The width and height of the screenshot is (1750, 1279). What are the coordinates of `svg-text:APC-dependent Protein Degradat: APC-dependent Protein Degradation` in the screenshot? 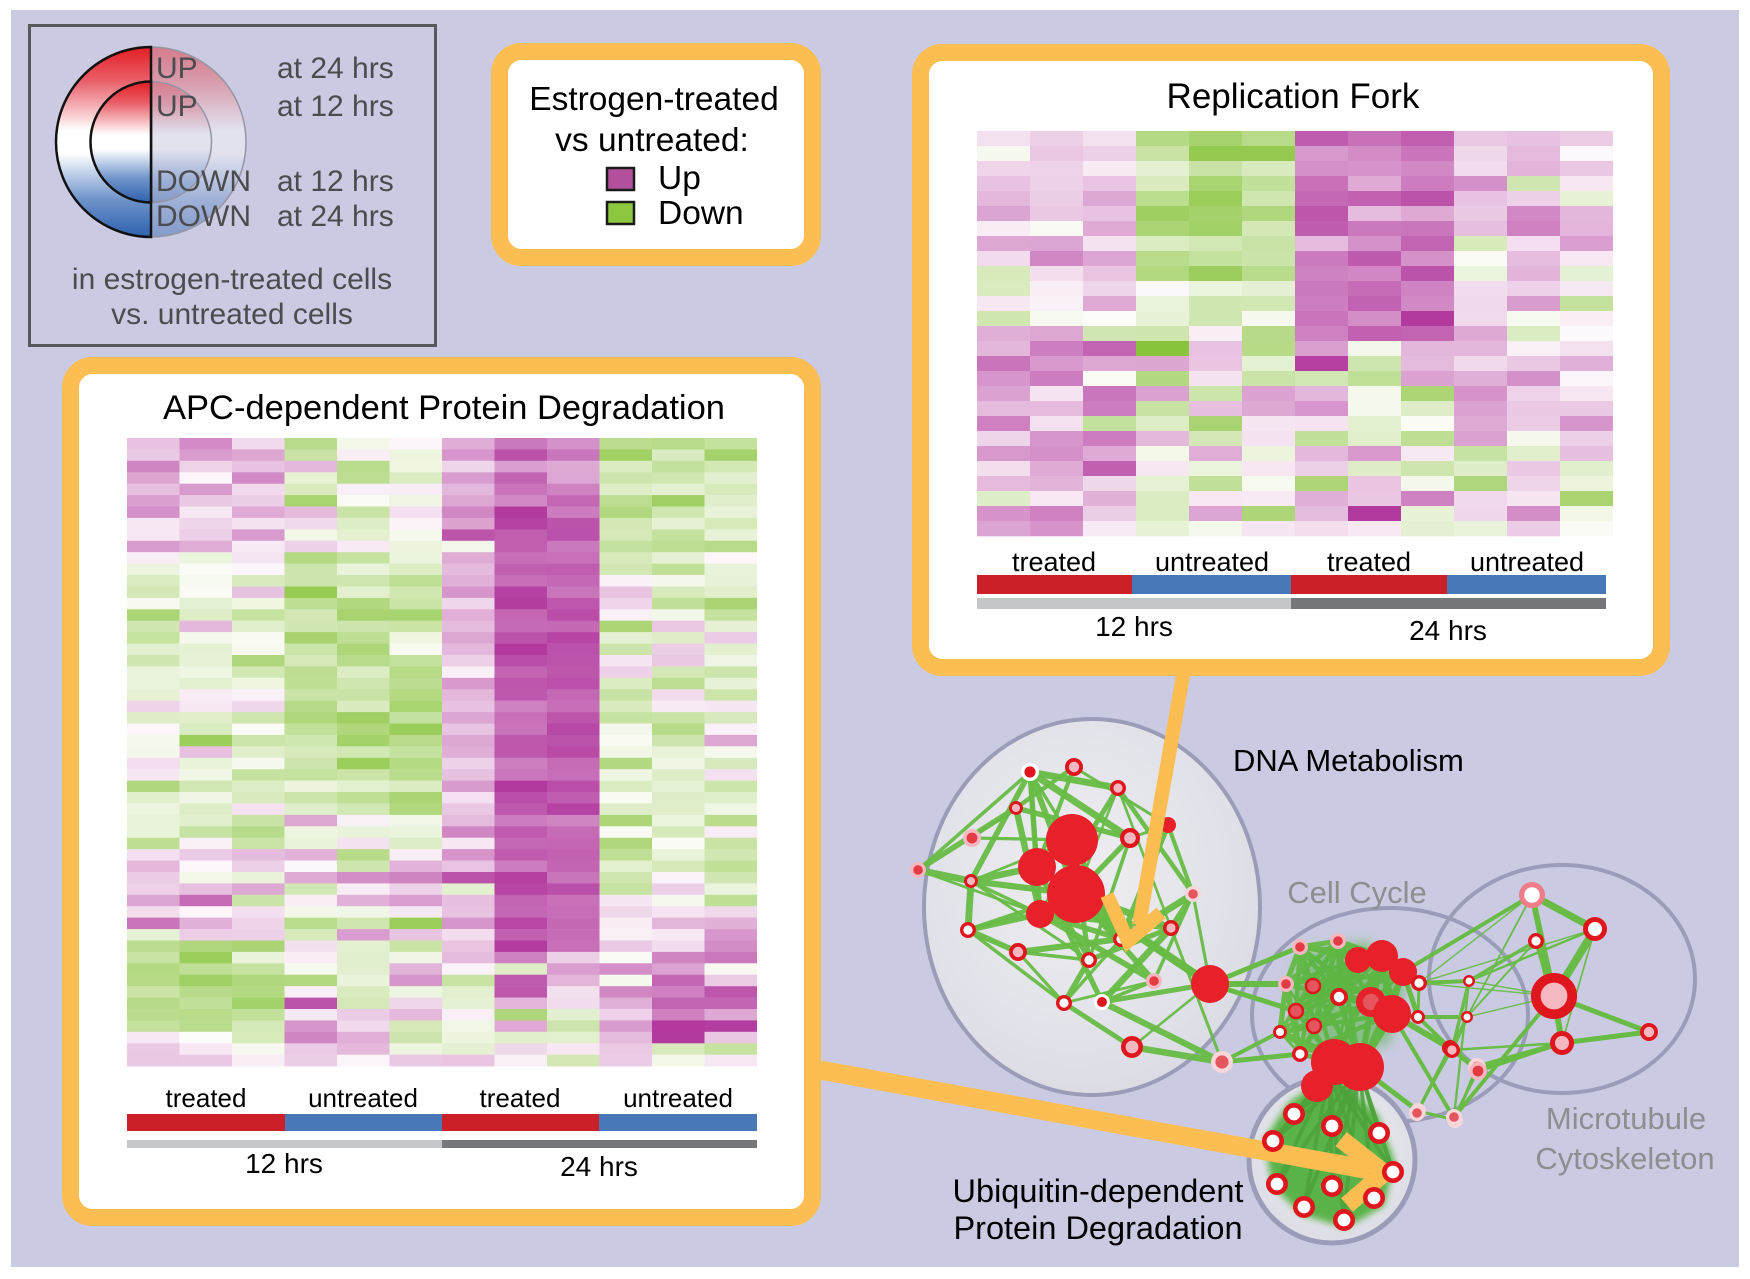 It's located at (444, 408).